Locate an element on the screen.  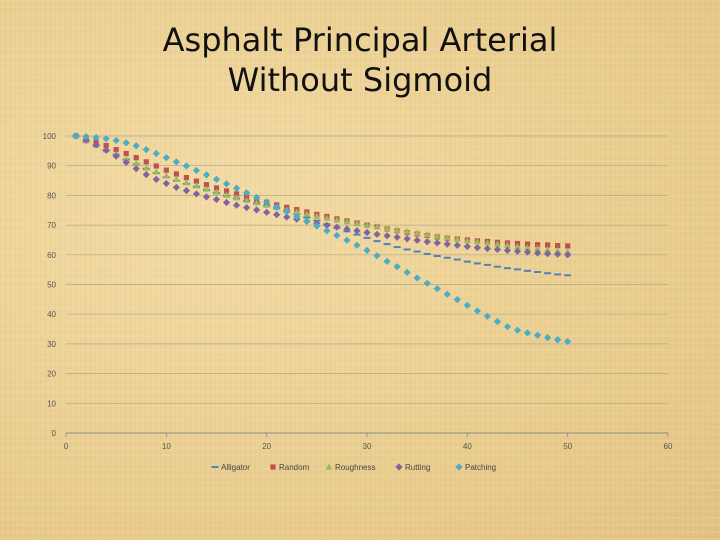
legend-item-rutting: Rutting is located at coordinates (412, 467).